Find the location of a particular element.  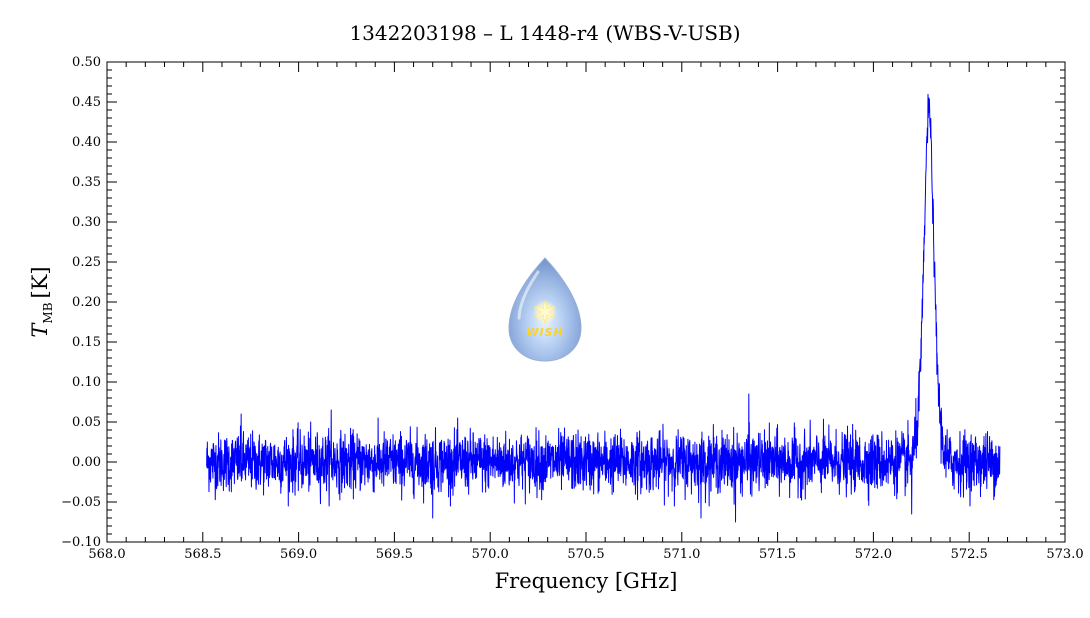

y-tick-label: 0.45 is located at coordinates (86, 102).